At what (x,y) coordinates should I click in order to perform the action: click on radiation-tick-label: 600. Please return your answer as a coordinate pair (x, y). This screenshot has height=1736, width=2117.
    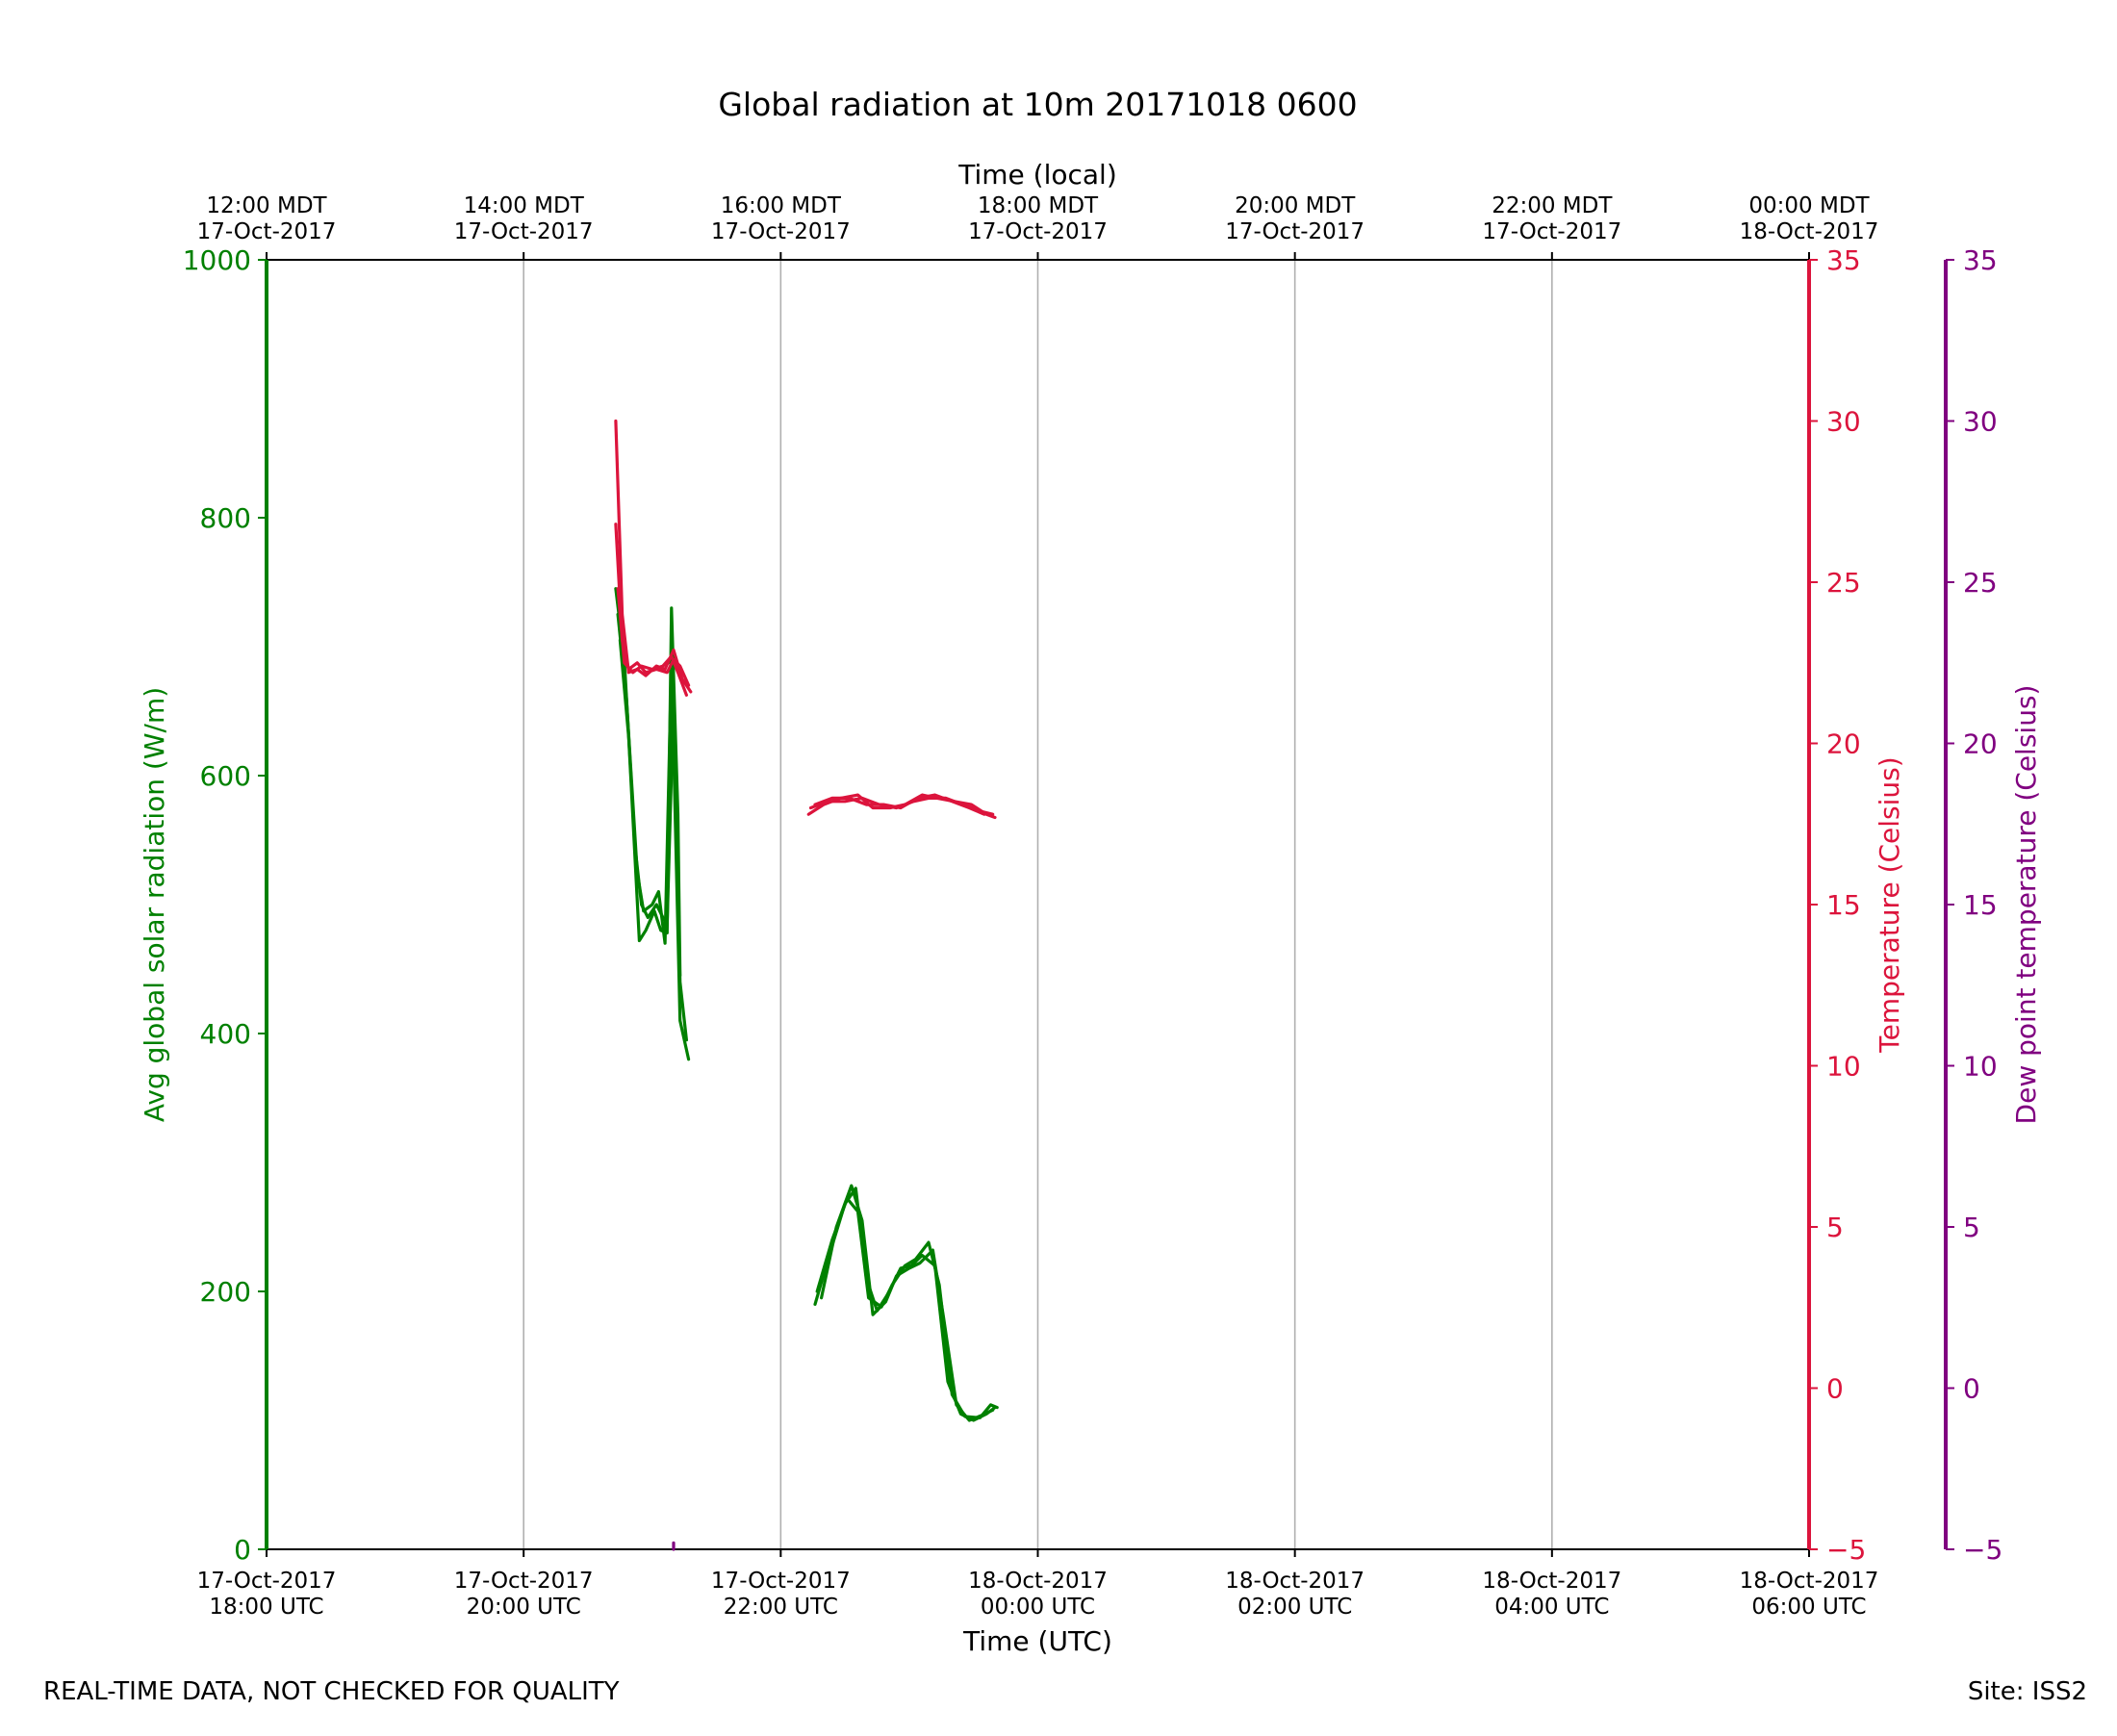
    Looking at the image, I should click on (226, 776).